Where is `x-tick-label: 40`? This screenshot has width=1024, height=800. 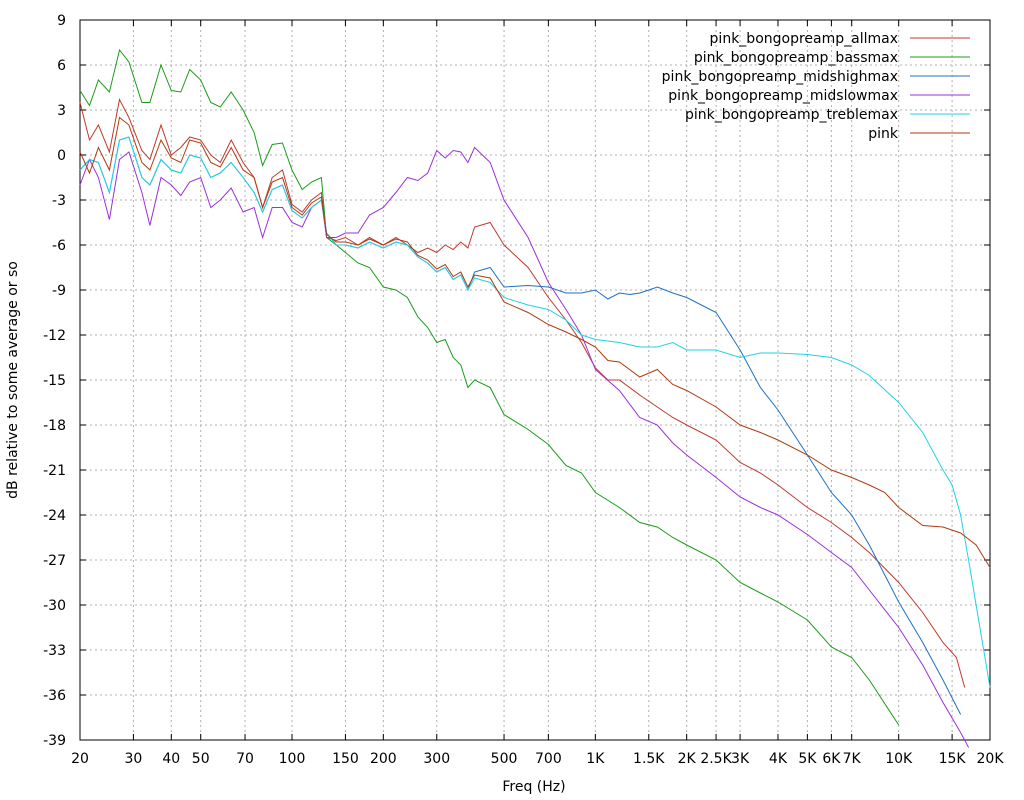 x-tick-label: 40 is located at coordinates (171, 759).